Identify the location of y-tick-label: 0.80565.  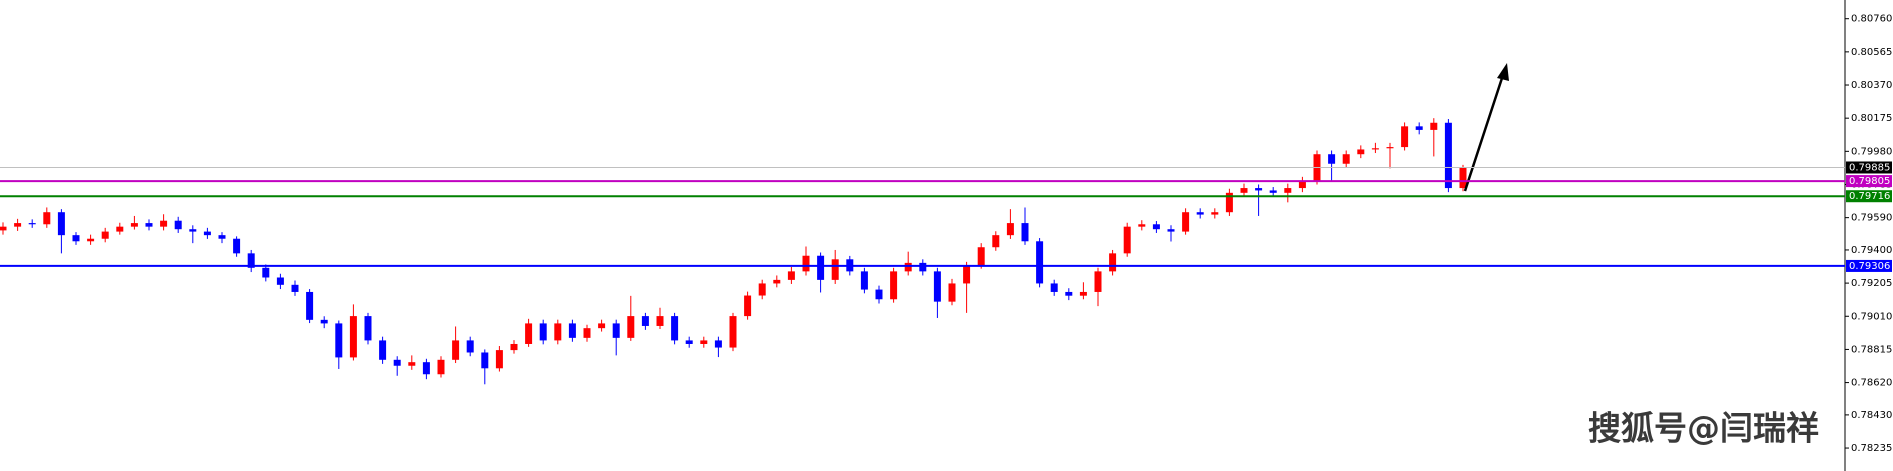
(1871, 52).